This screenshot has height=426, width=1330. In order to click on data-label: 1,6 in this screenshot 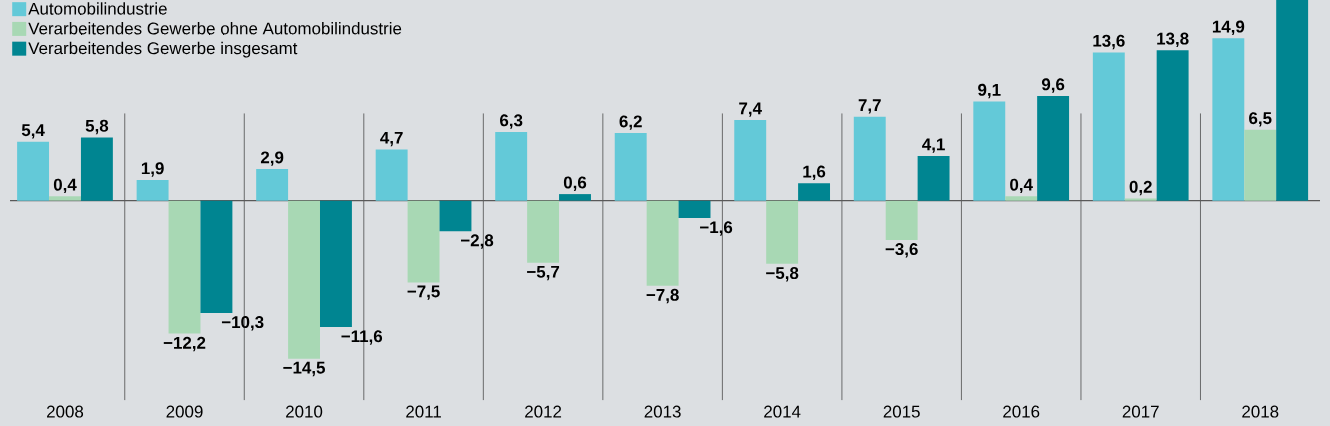, I will do `click(814, 172)`.